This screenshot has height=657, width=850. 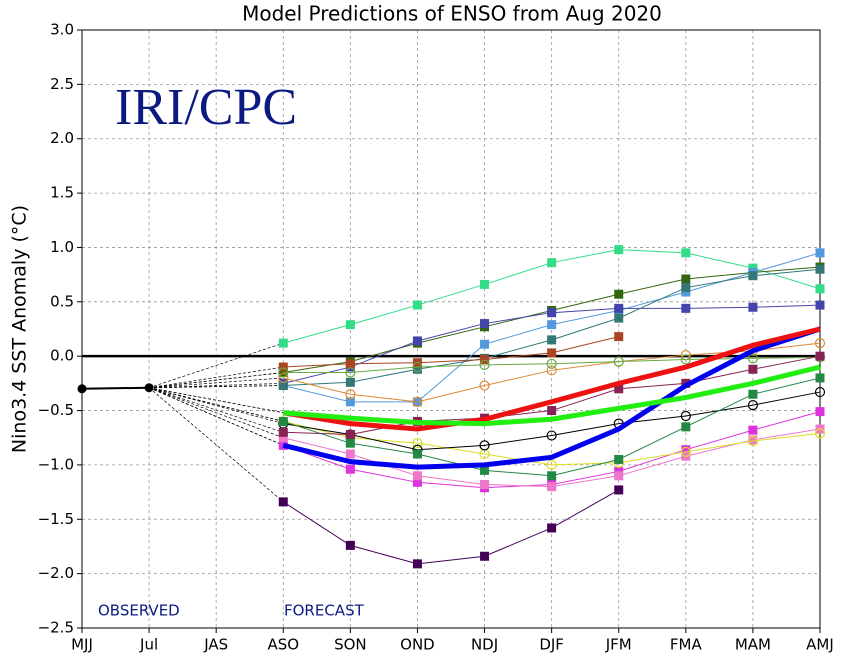 I want to click on x-tick-label: MAM, so click(x=753, y=645).